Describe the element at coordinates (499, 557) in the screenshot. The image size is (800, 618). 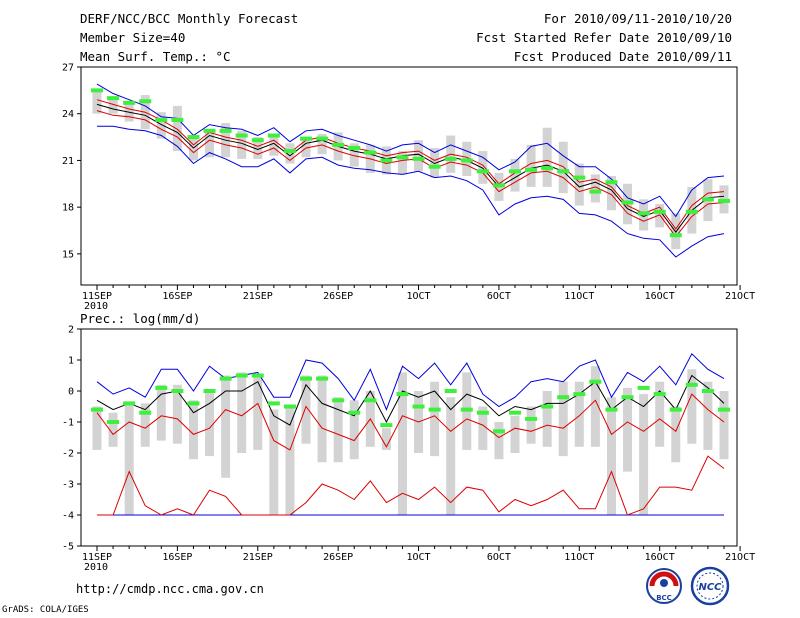
I see `precip-xtick-label: 6OCT` at that location.